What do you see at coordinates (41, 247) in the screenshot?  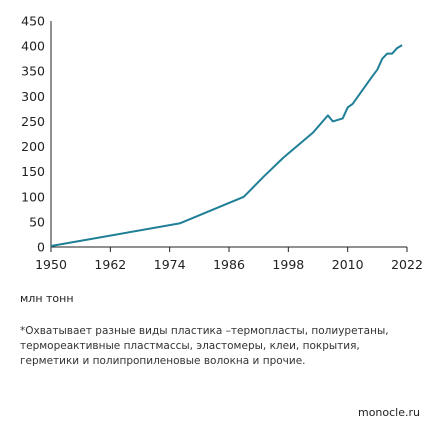 I see `y-tick-label: 0` at bounding box center [41, 247].